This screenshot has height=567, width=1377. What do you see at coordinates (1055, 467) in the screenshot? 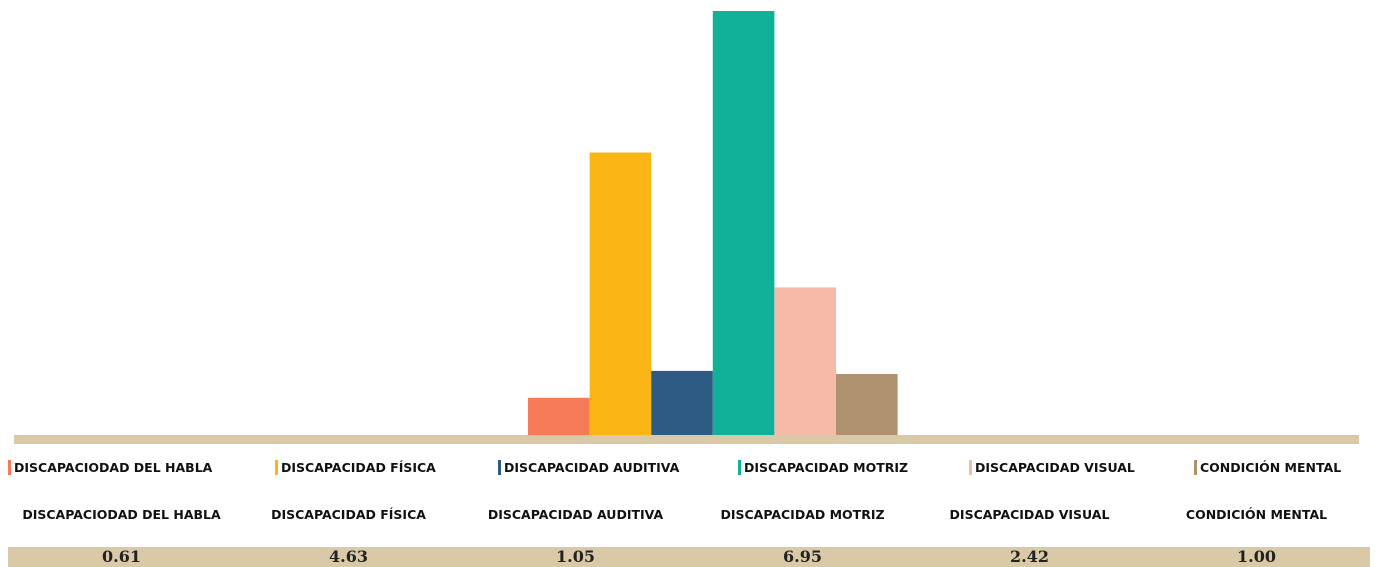
I see `legend-label-4: DISCAPACIDAD VISUAL` at bounding box center [1055, 467].